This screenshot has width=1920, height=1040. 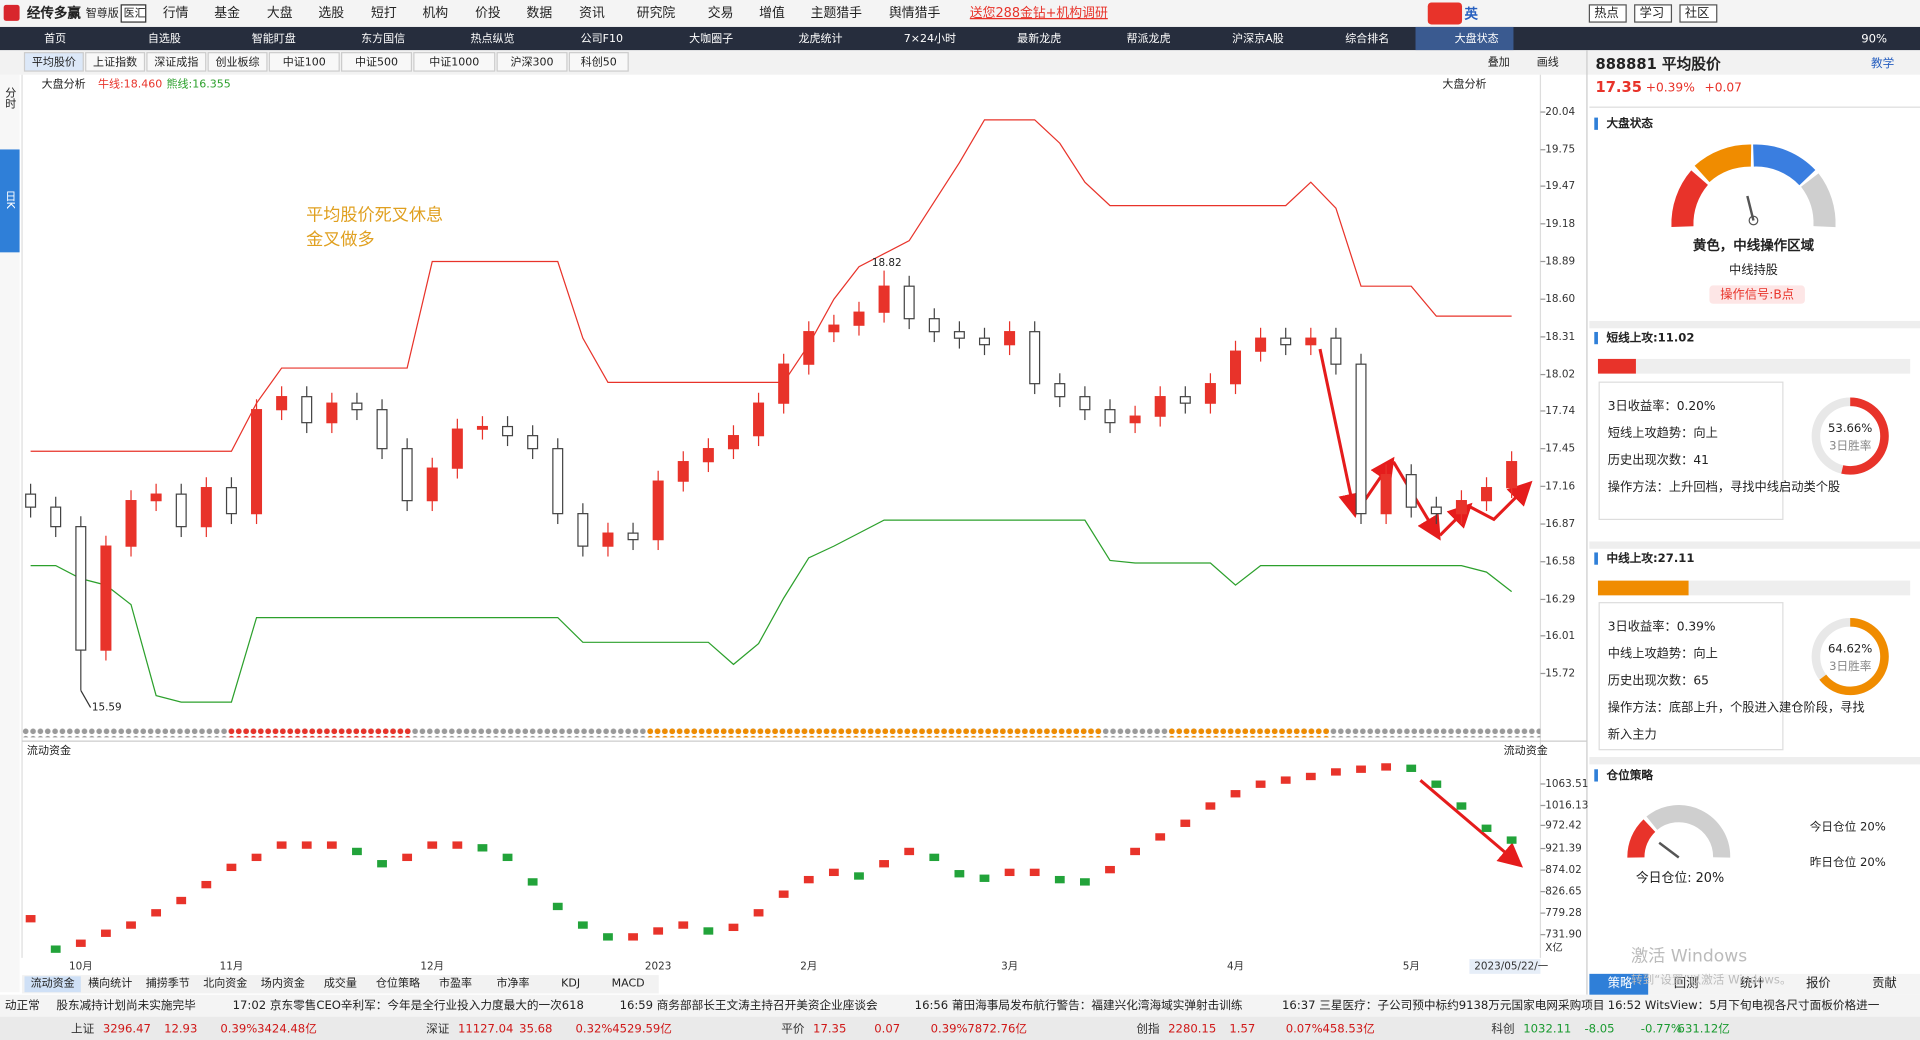 What do you see at coordinates (492, 38) in the screenshot?
I see `tab: 热点纵览` at bounding box center [492, 38].